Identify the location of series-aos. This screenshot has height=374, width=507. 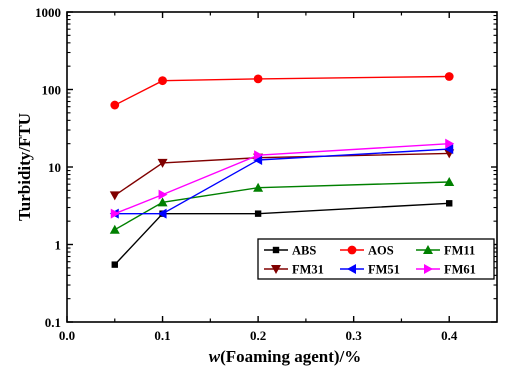
(282, 91).